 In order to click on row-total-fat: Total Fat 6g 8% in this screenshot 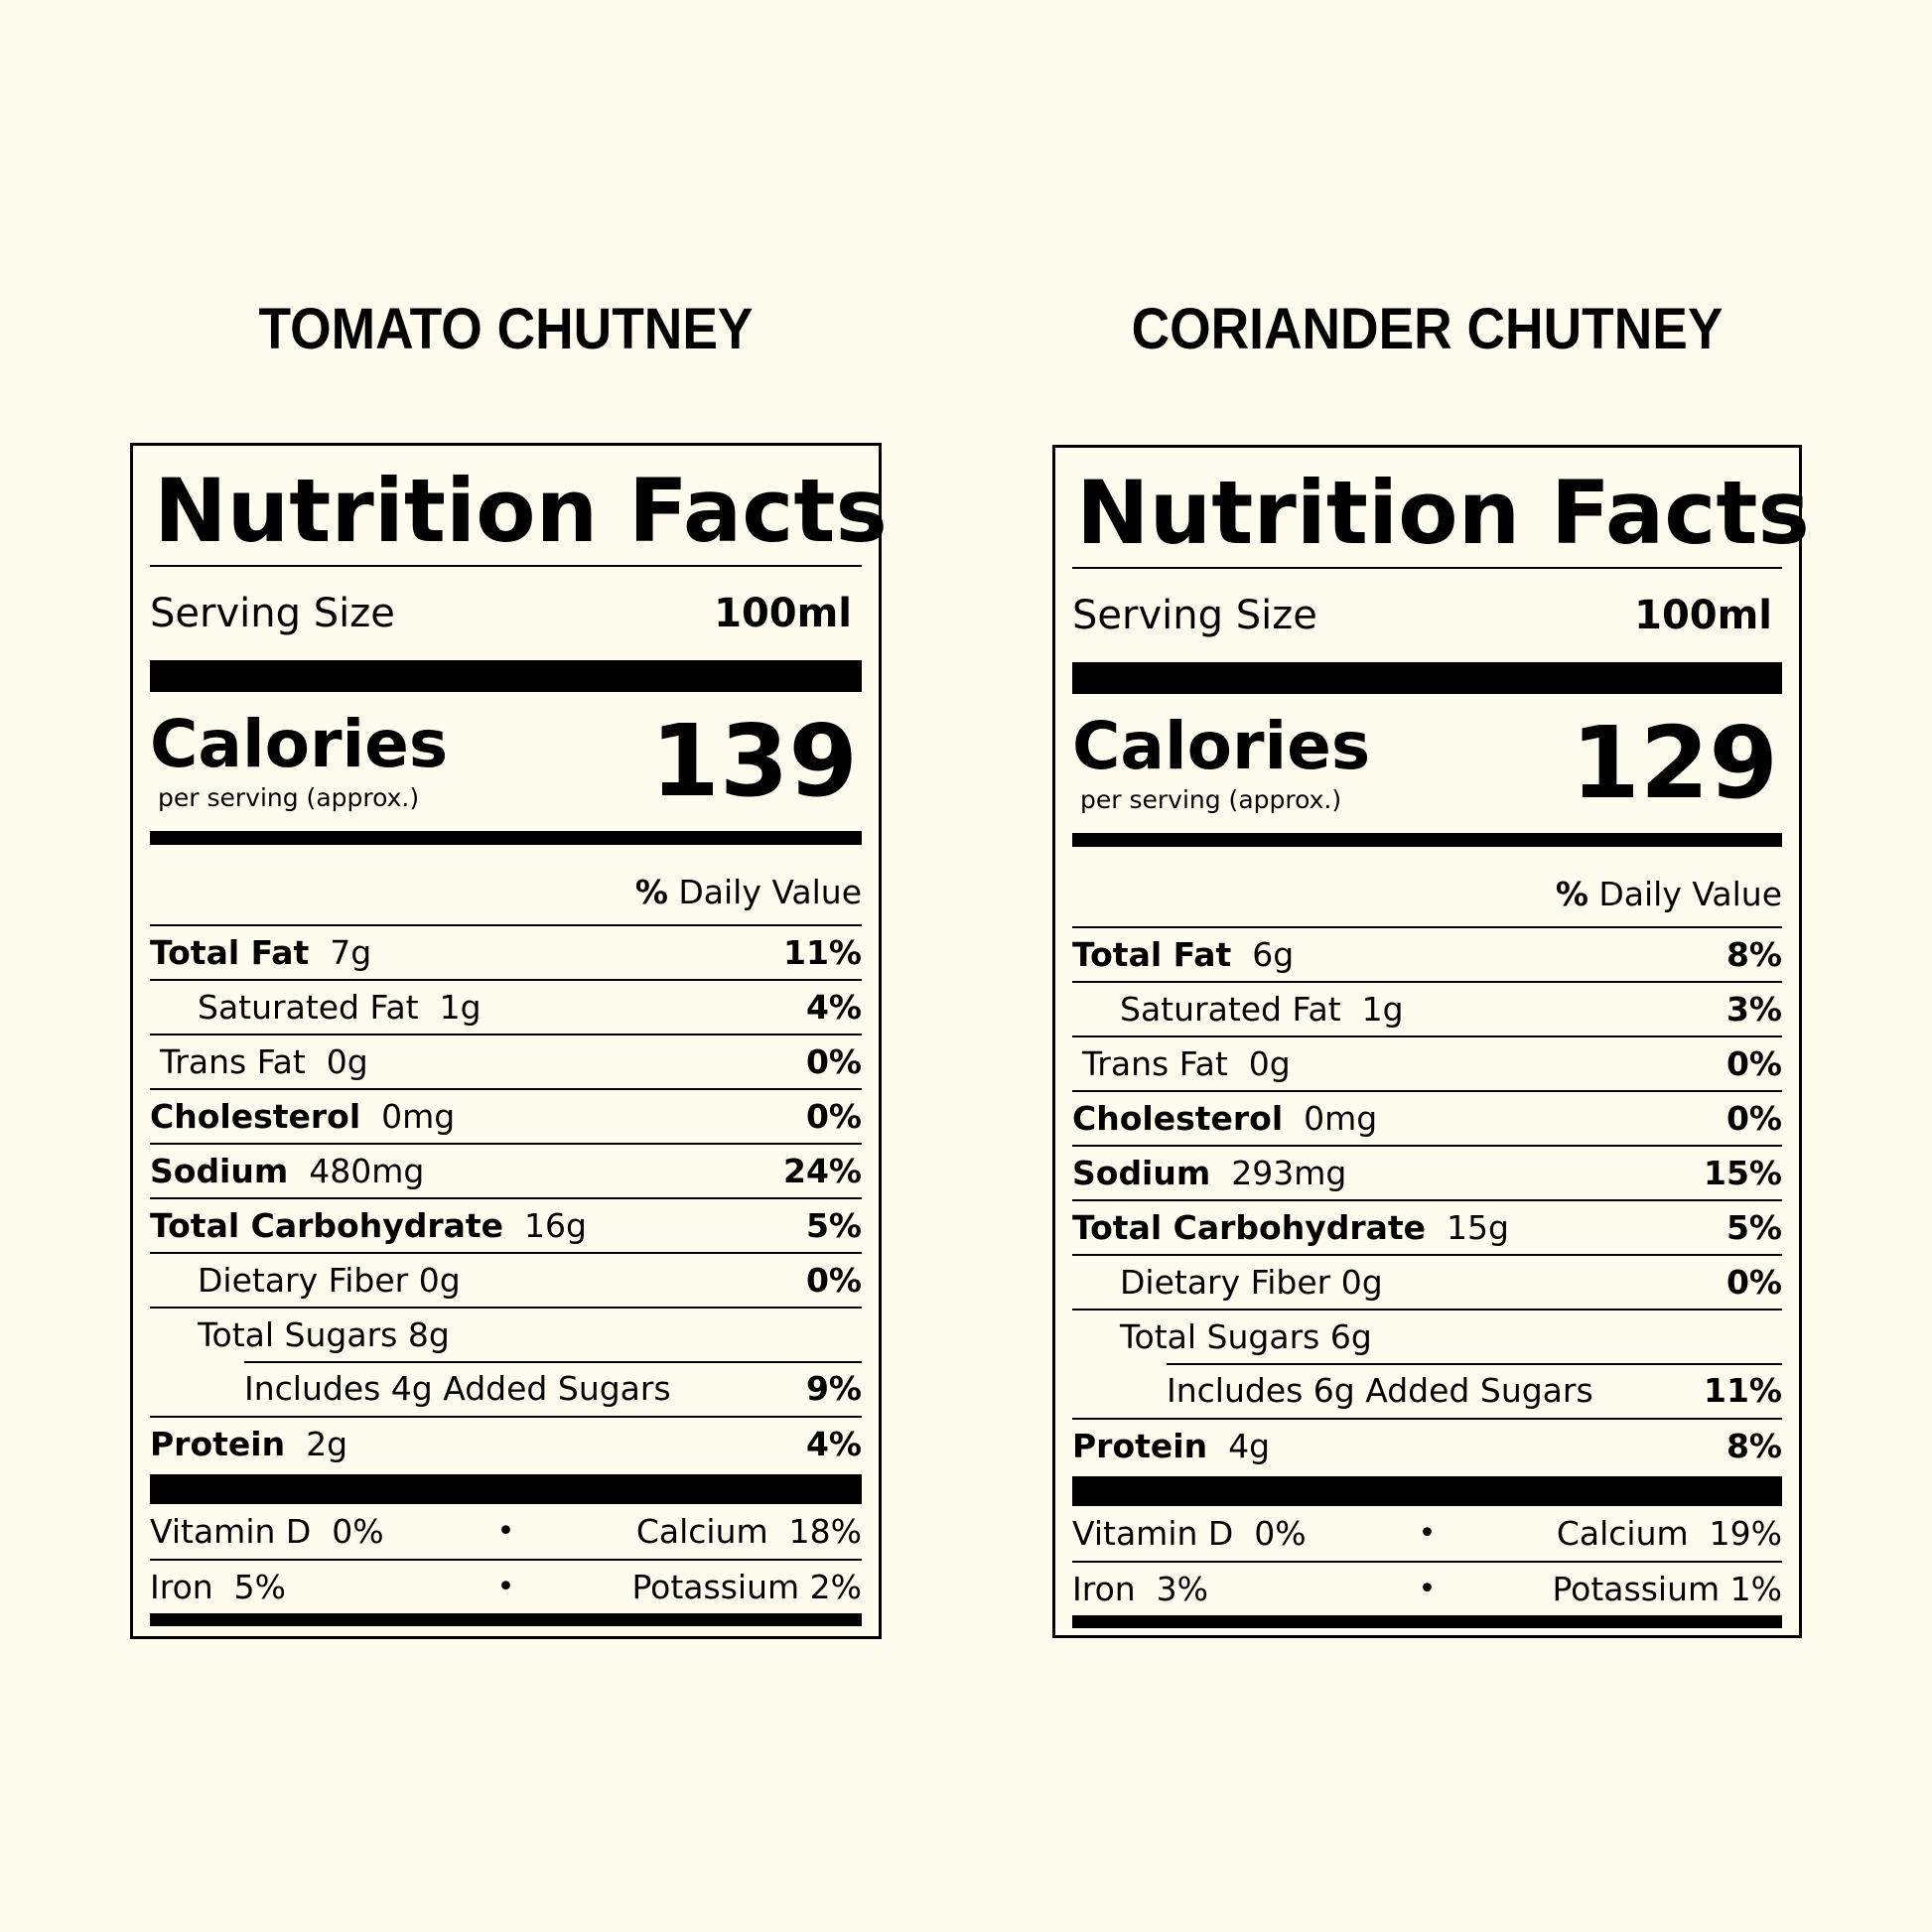, I will do `click(1427, 954)`.